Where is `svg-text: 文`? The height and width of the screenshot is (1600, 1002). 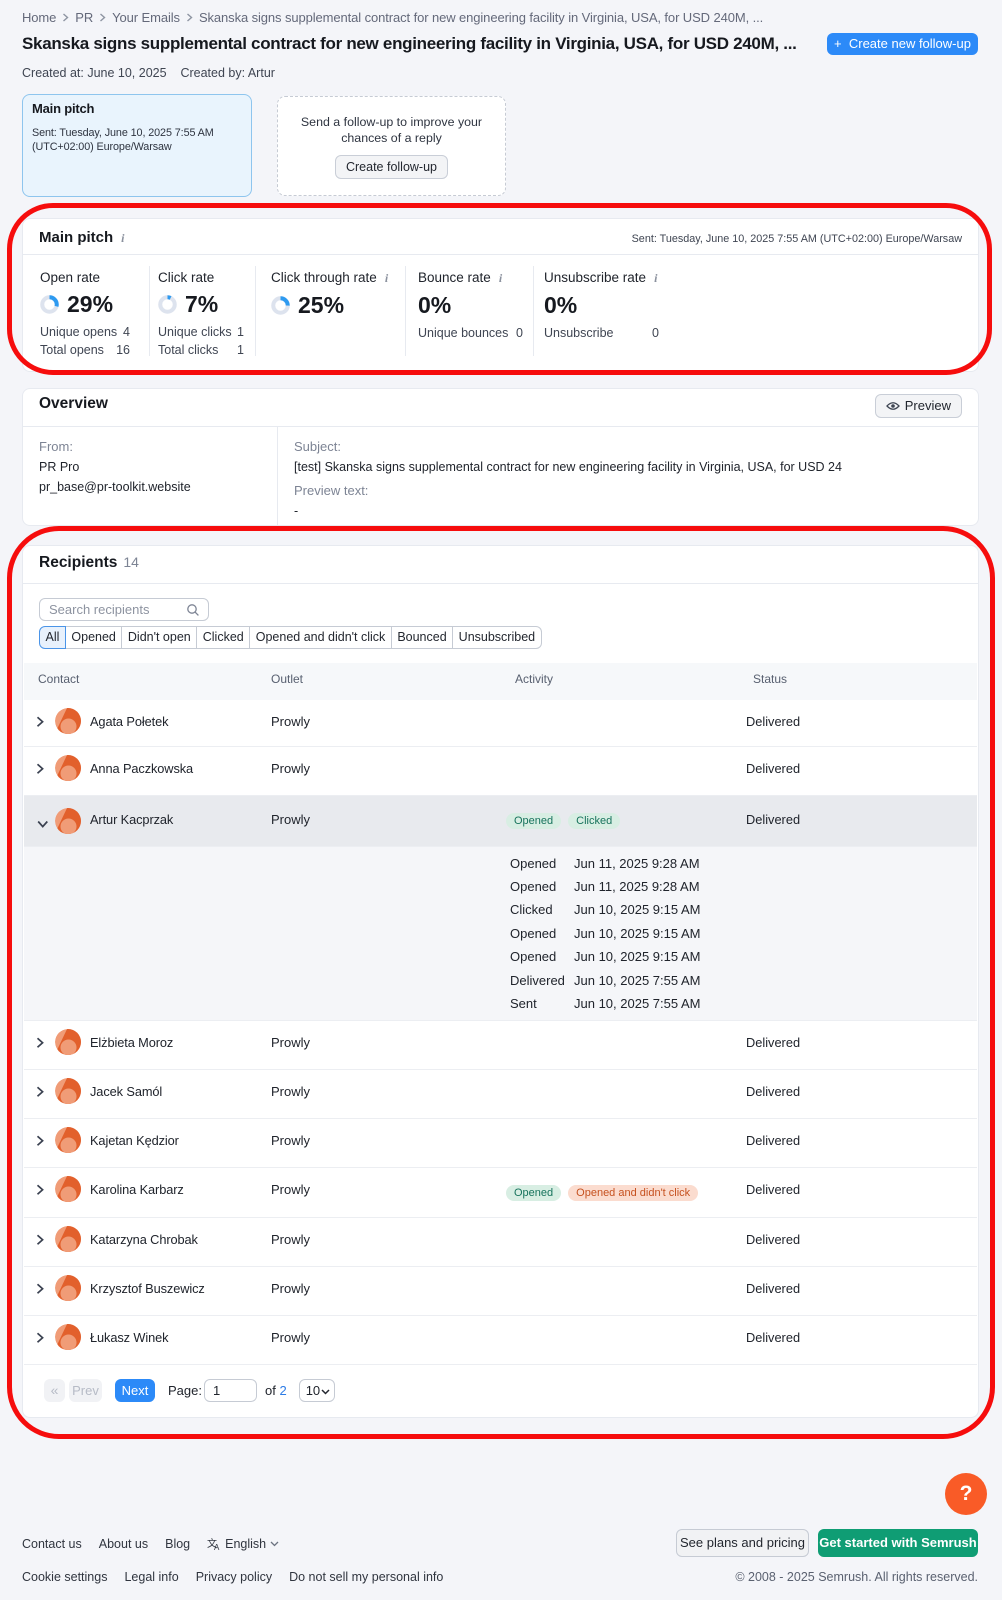 svg-text: 文 is located at coordinates (212, 1543).